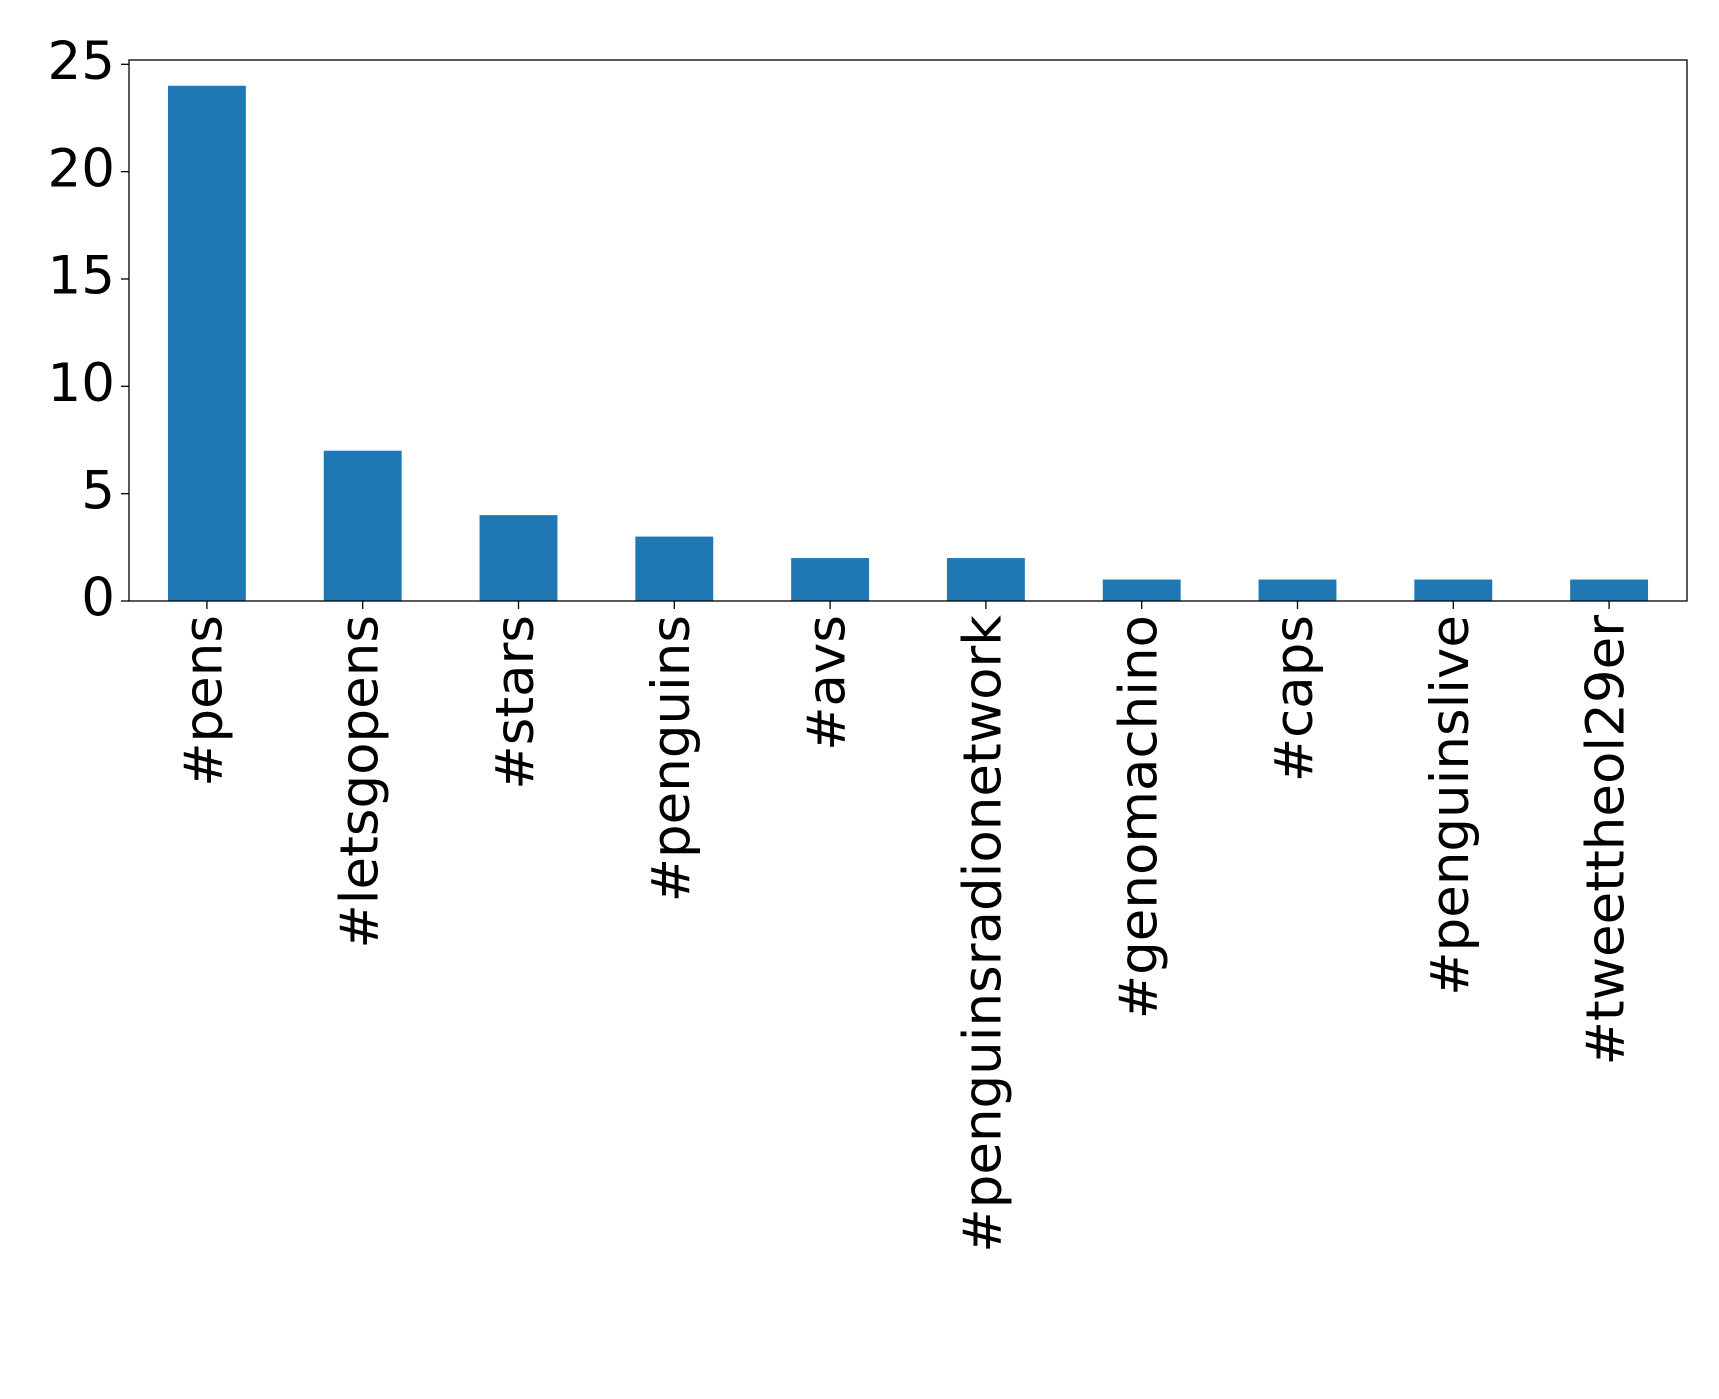 This screenshot has height=1399, width=1719. Describe the element at coordinates (98, 490) in the screenshot. I see `y-tick-label: 5` at that location.